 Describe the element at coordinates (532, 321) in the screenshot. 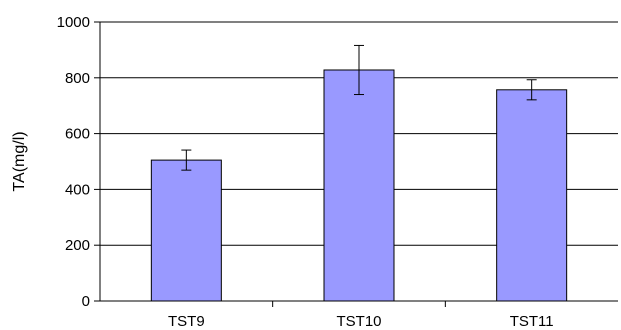

I see `x-tick-label-TST11: TST11` at that location.